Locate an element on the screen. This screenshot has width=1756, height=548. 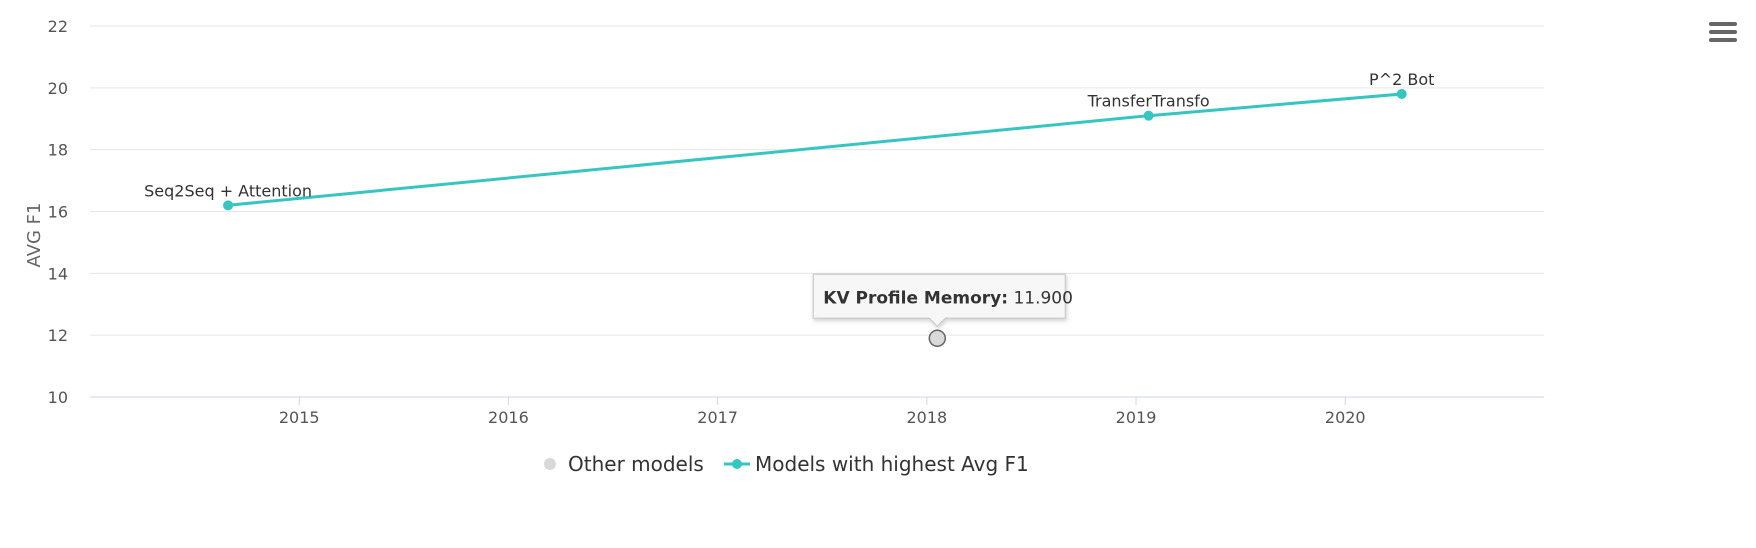
legend-label: Other models is located at coordinates (636, 464).